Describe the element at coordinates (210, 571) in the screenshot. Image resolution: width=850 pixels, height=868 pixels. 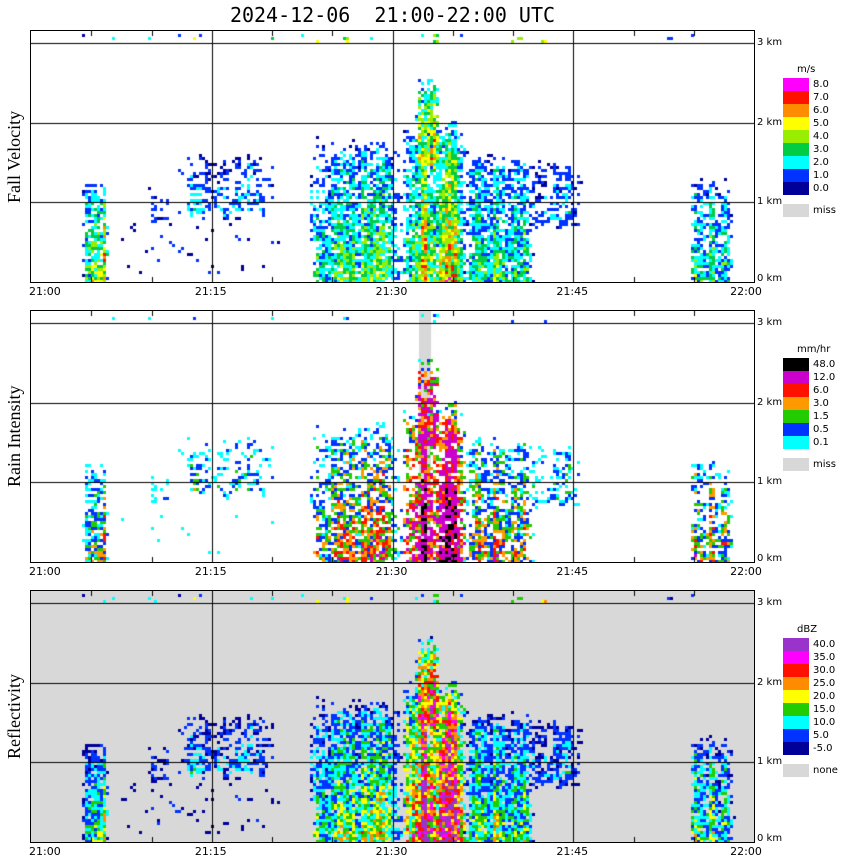
I see `x-tick-label-rain-intensity-1: 21:15` at that location.